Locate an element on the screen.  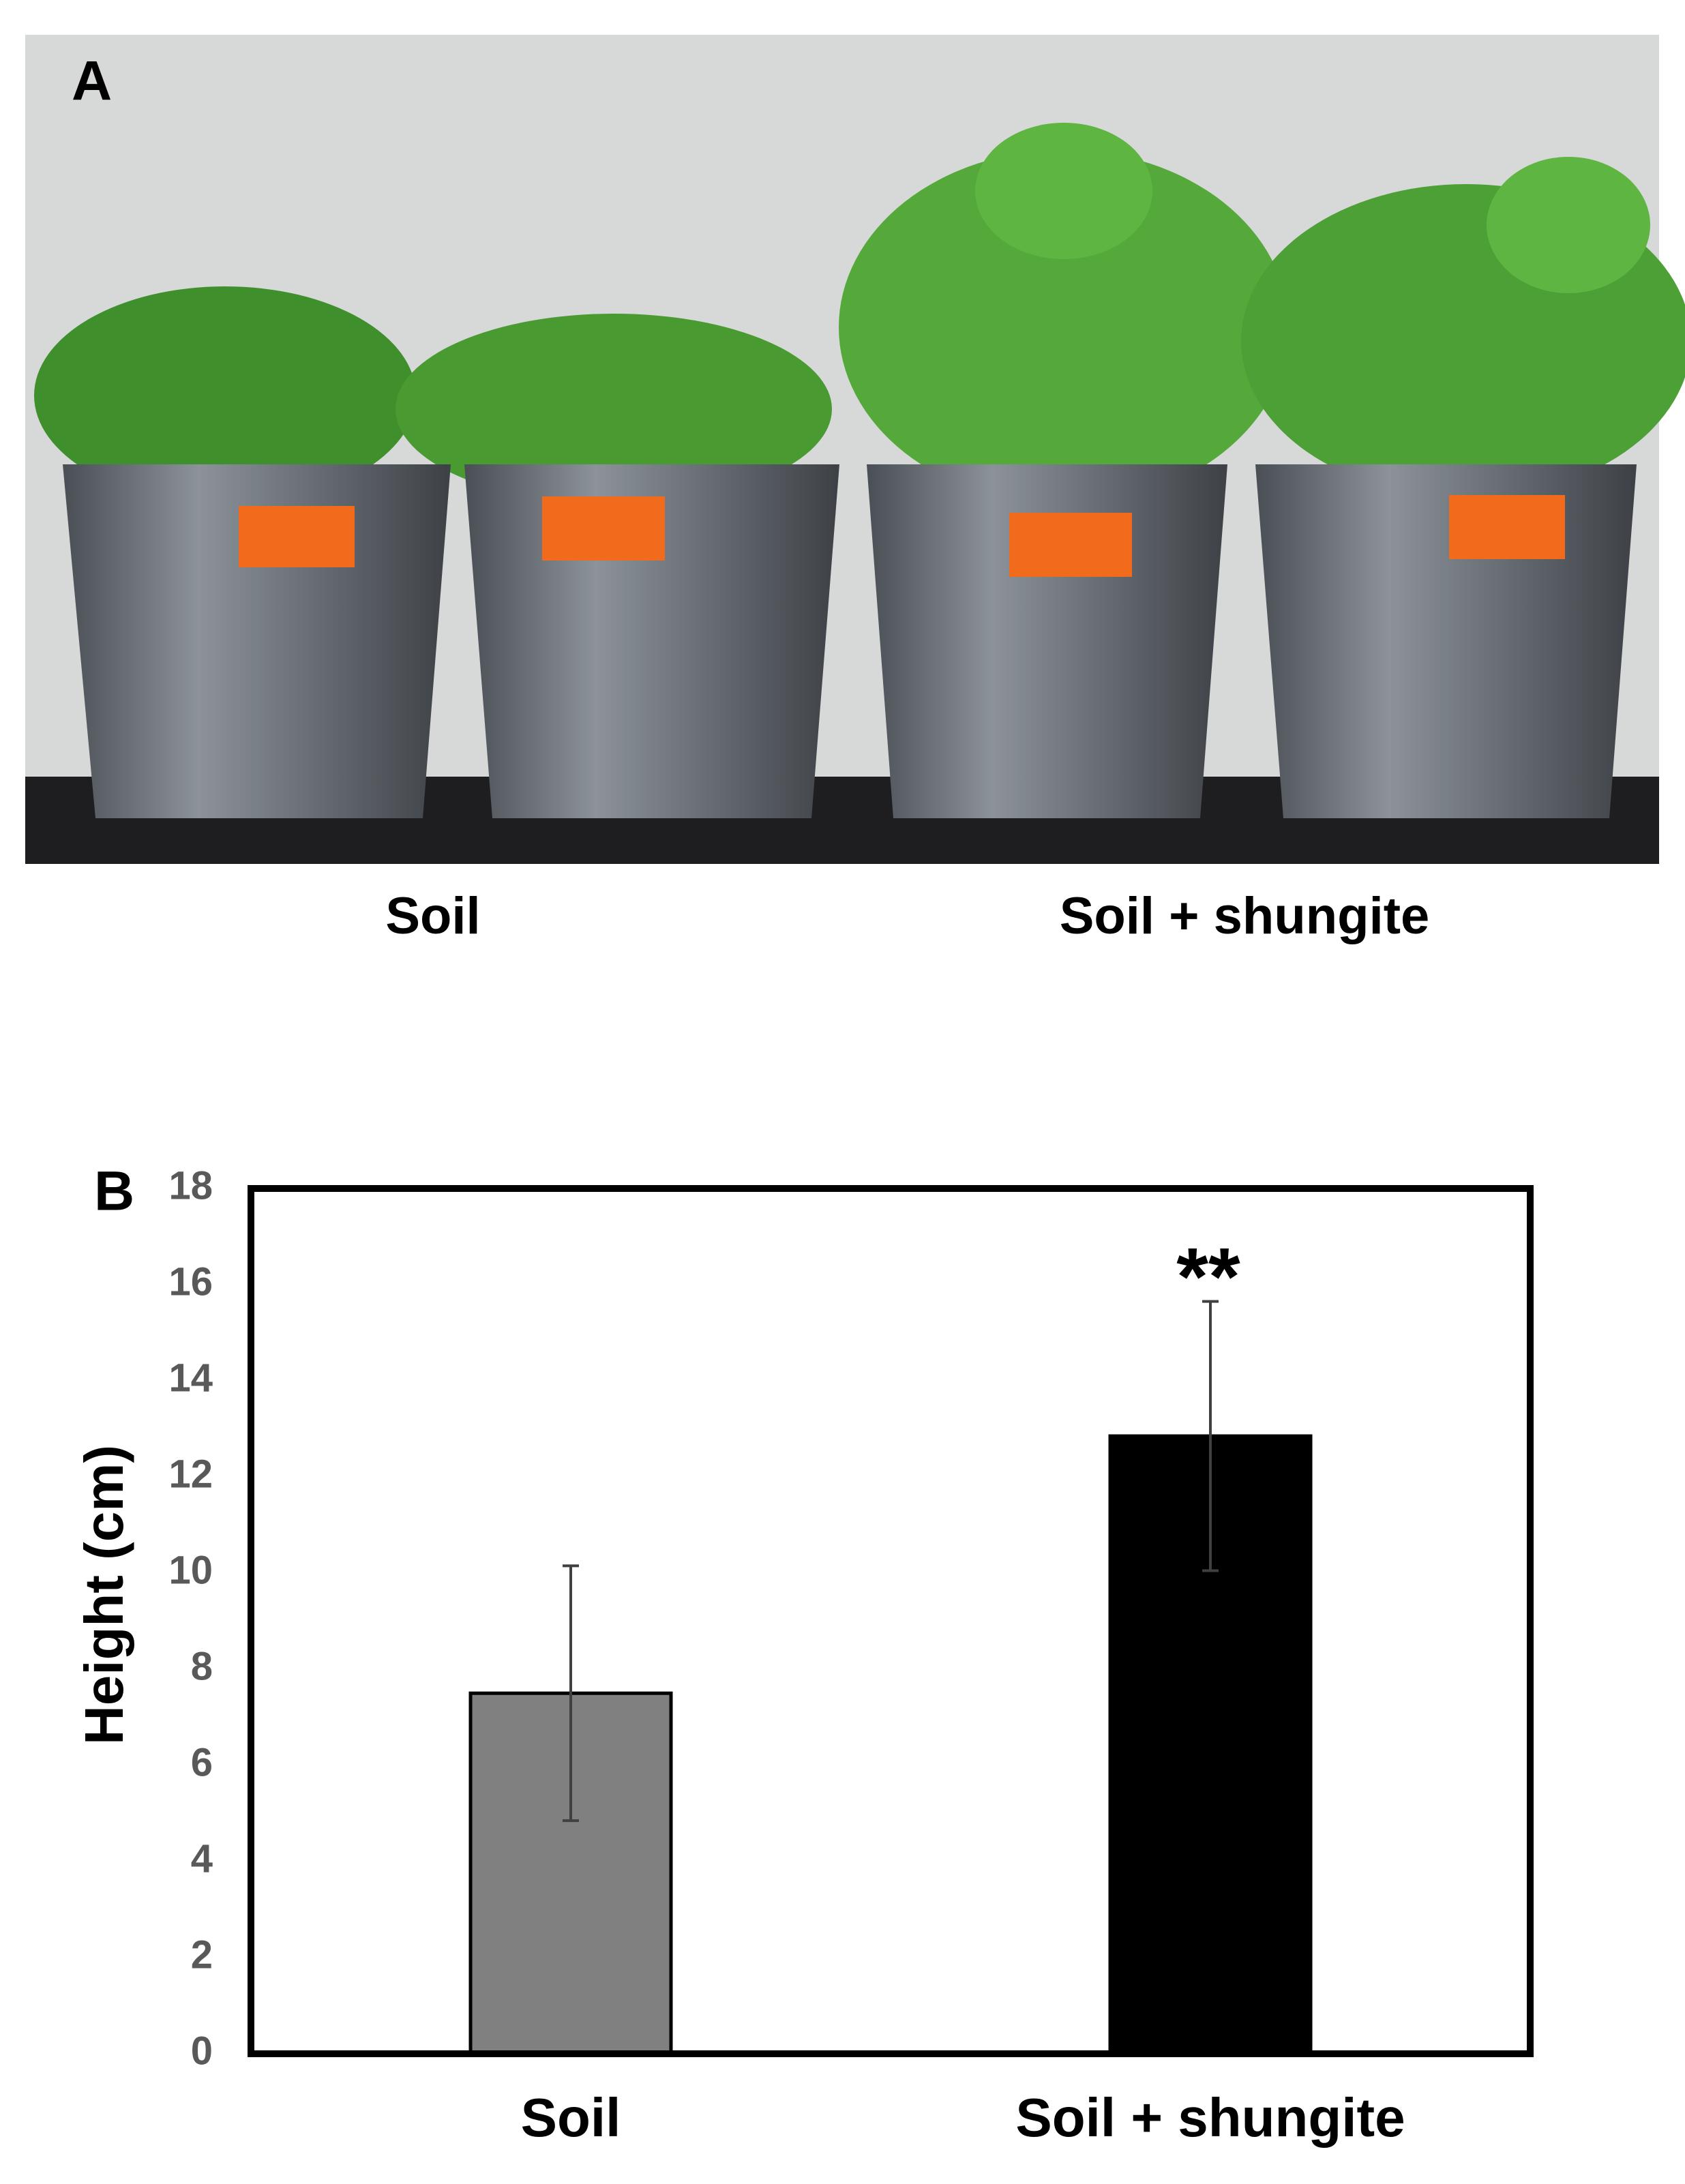
panel-label: B is located at coordinates (114, 1192).